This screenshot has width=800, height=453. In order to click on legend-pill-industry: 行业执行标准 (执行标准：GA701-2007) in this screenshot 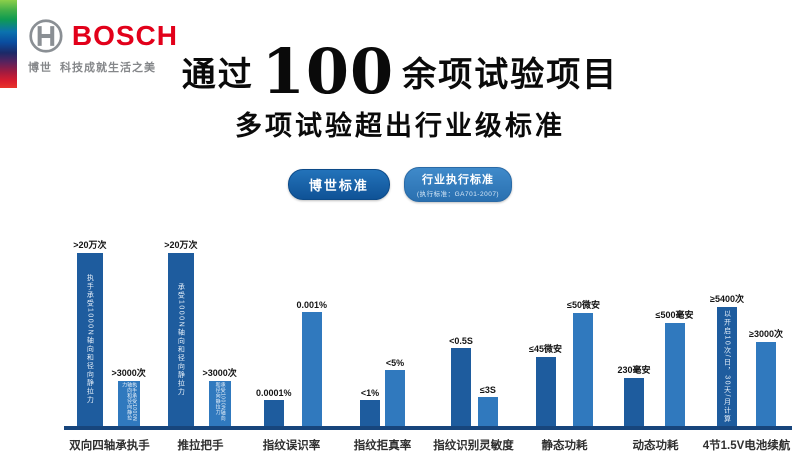, I will do `click(458, 184)`.